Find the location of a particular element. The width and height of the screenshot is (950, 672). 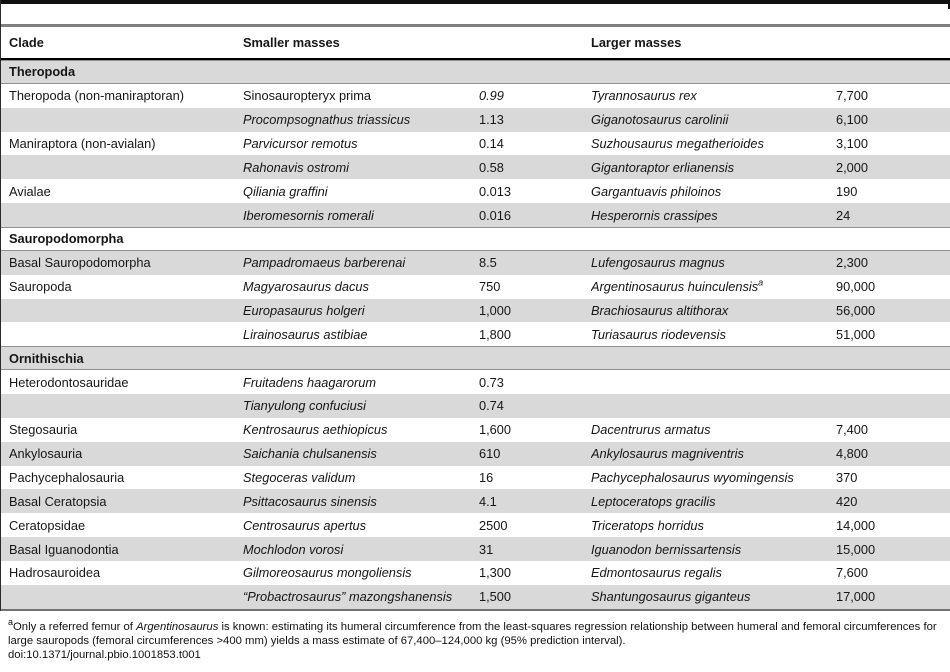

clade-cell: Stegosauria is located at coordinates (43, 430).